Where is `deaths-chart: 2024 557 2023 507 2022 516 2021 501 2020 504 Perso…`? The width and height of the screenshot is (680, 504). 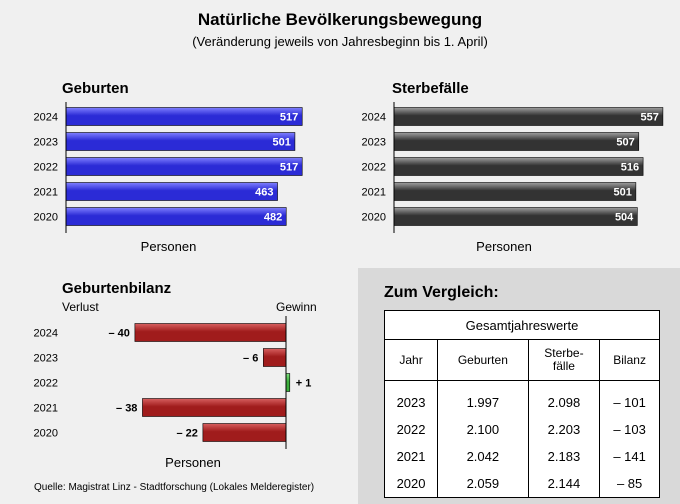 deaths-chart: 2024 557 2023 507 2022 516 2021 501 2020 504 Perso… is located at coordinates (513, 178).